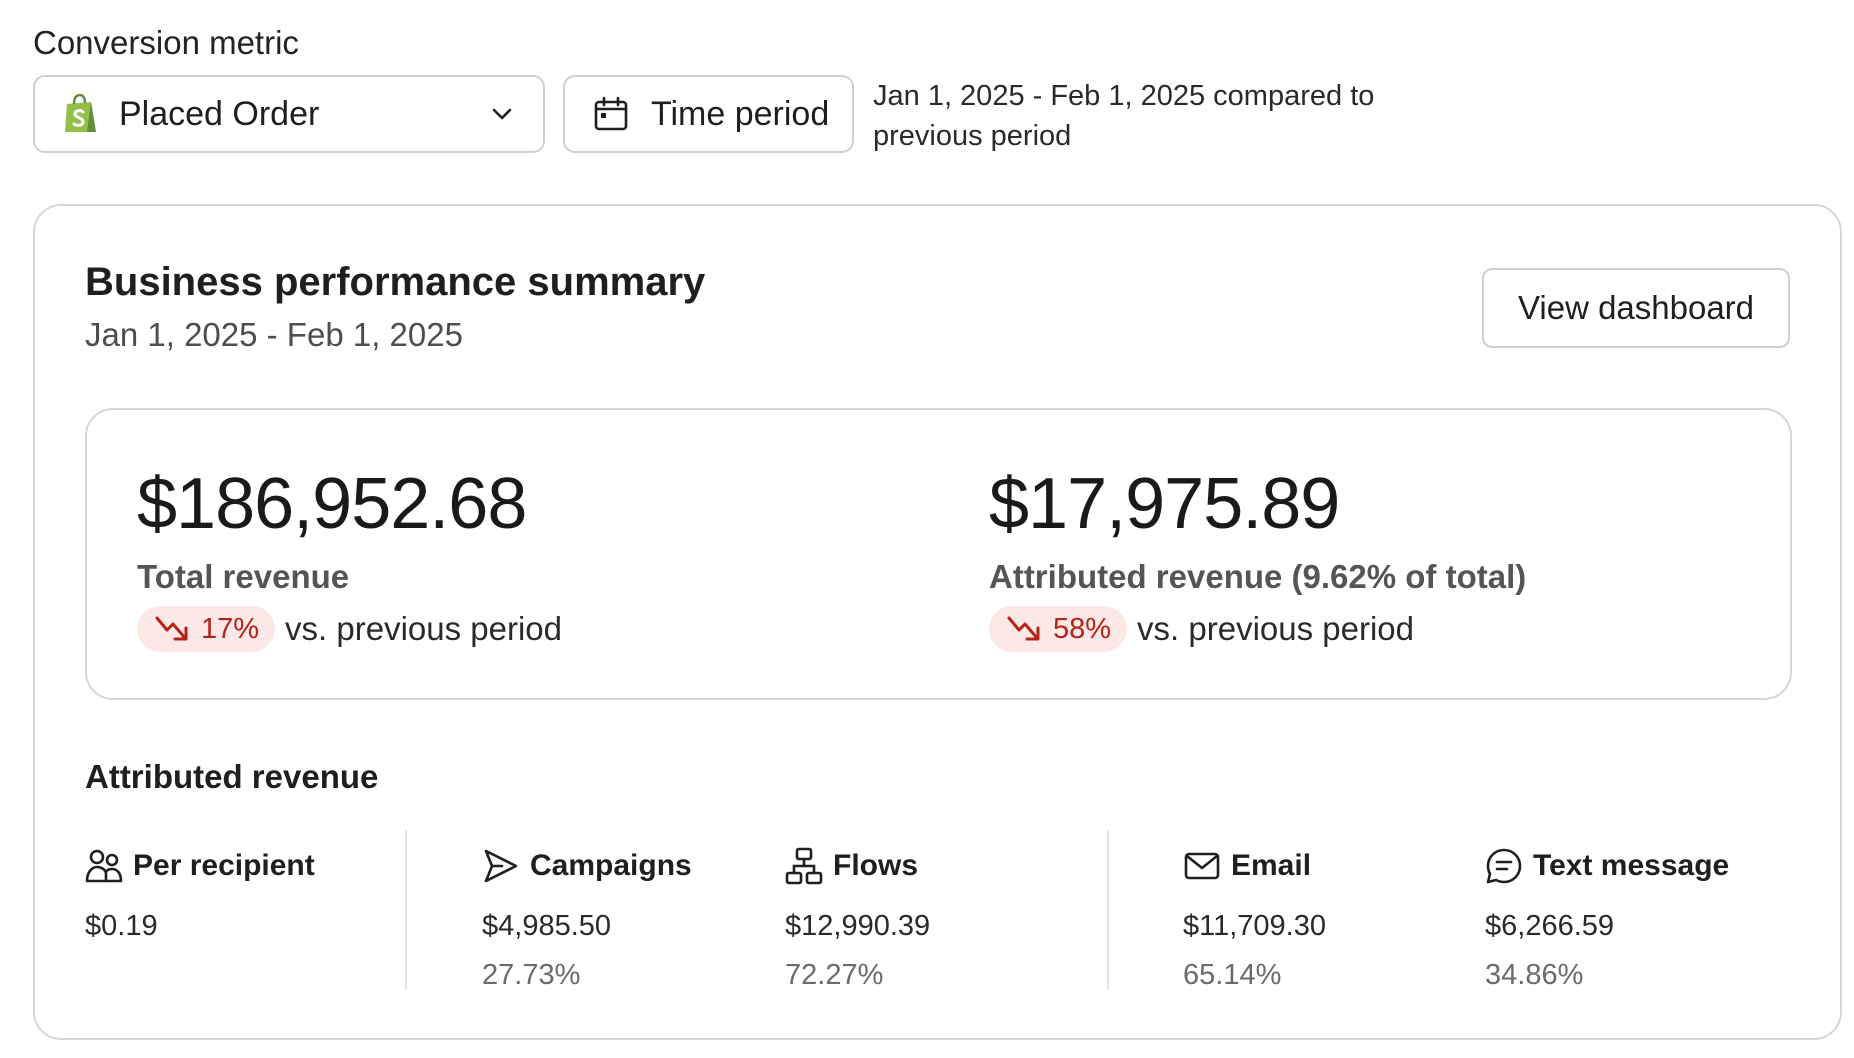  I want to click on metric-percent: 34.86%, so click(1534, 975).